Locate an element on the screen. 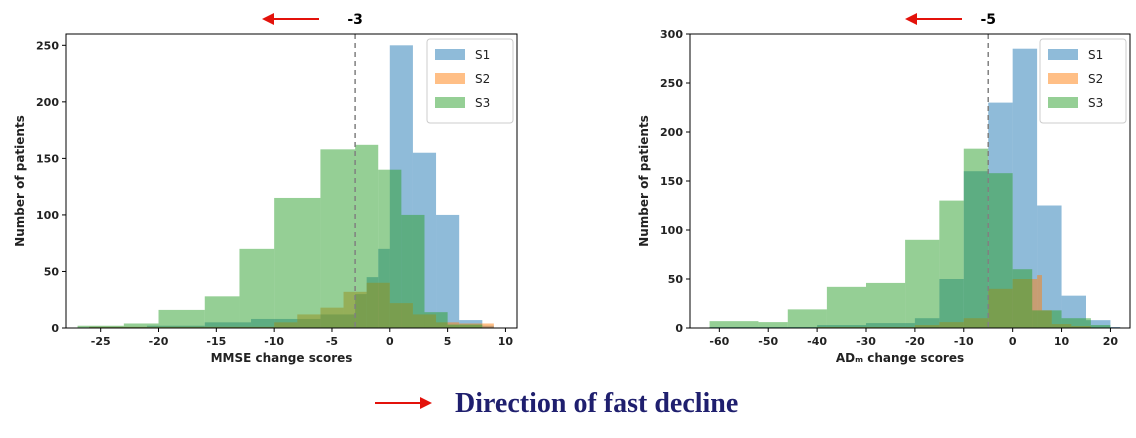 The height and width of the screenshot is (438, 1136). mmse-legend: S1 S2 S3 is located at coordinates (470, 81).